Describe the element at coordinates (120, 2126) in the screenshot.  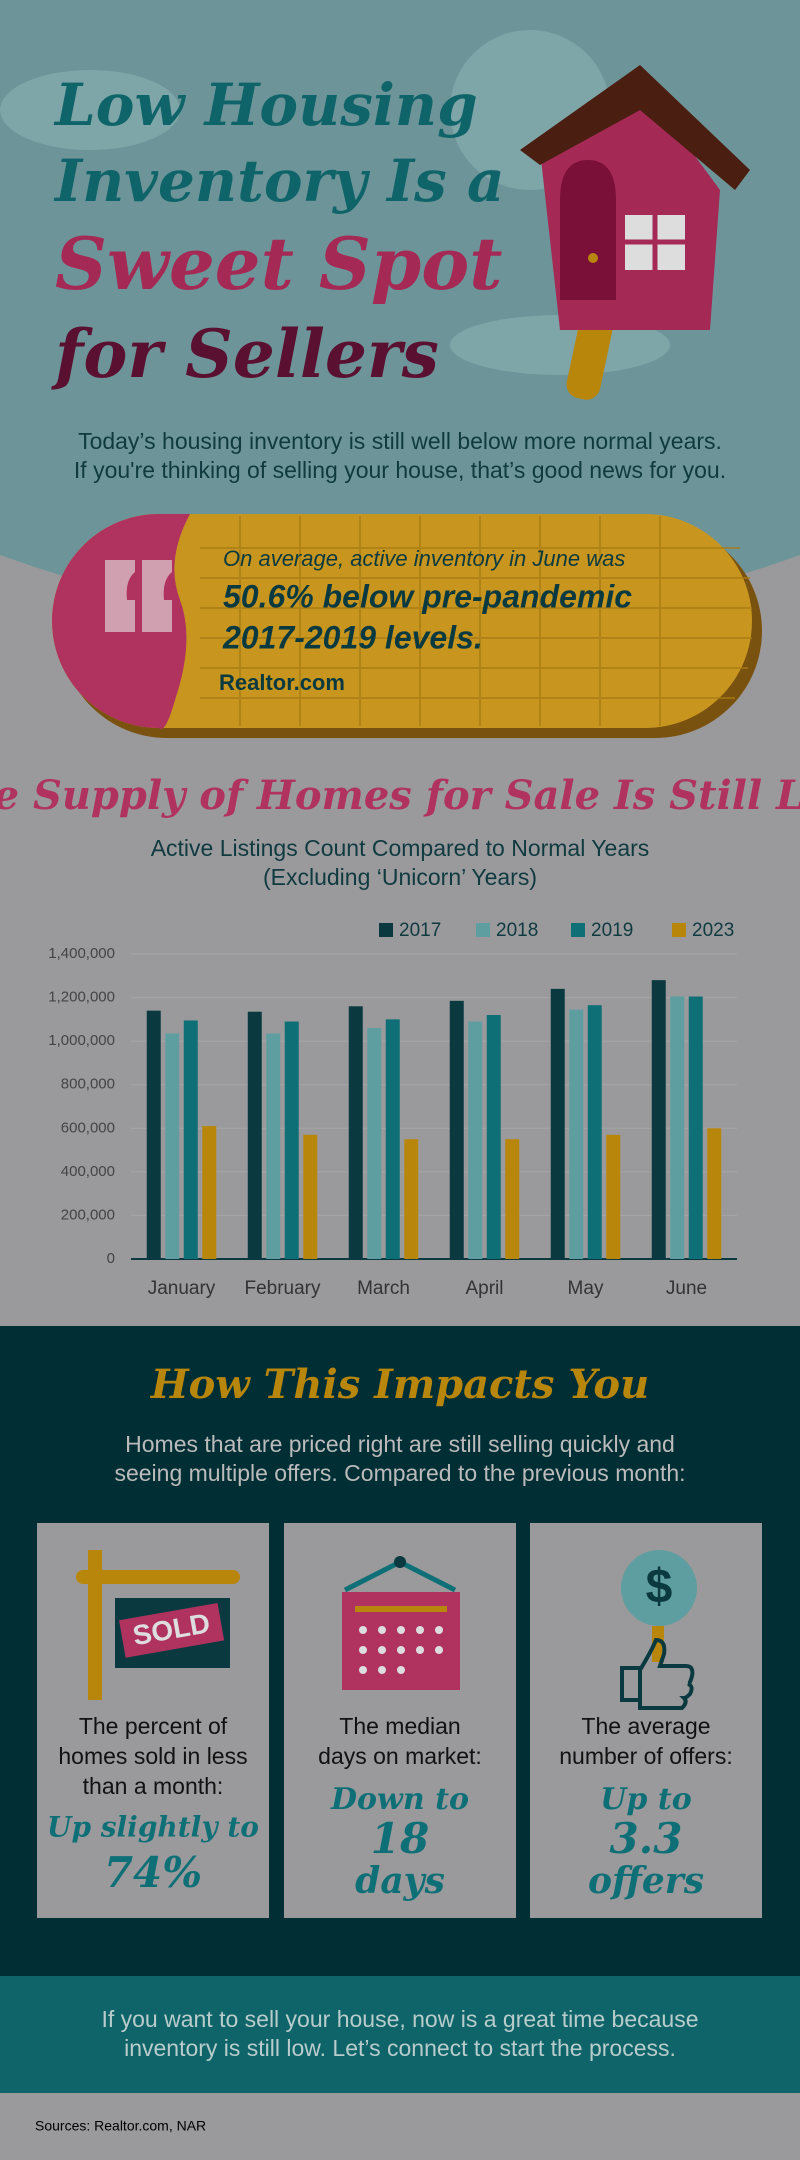
I see `sources: Sources: Realtor.com, NAR` at that location.